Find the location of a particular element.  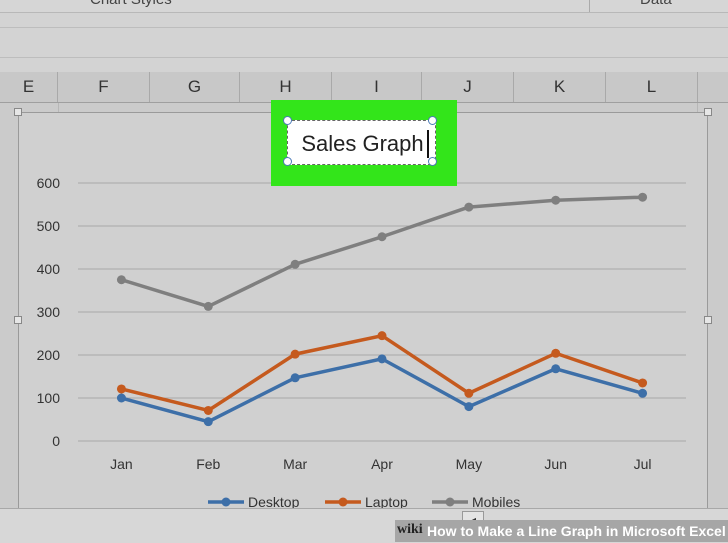

column-header-h: H is located at coordinates (286, 87).